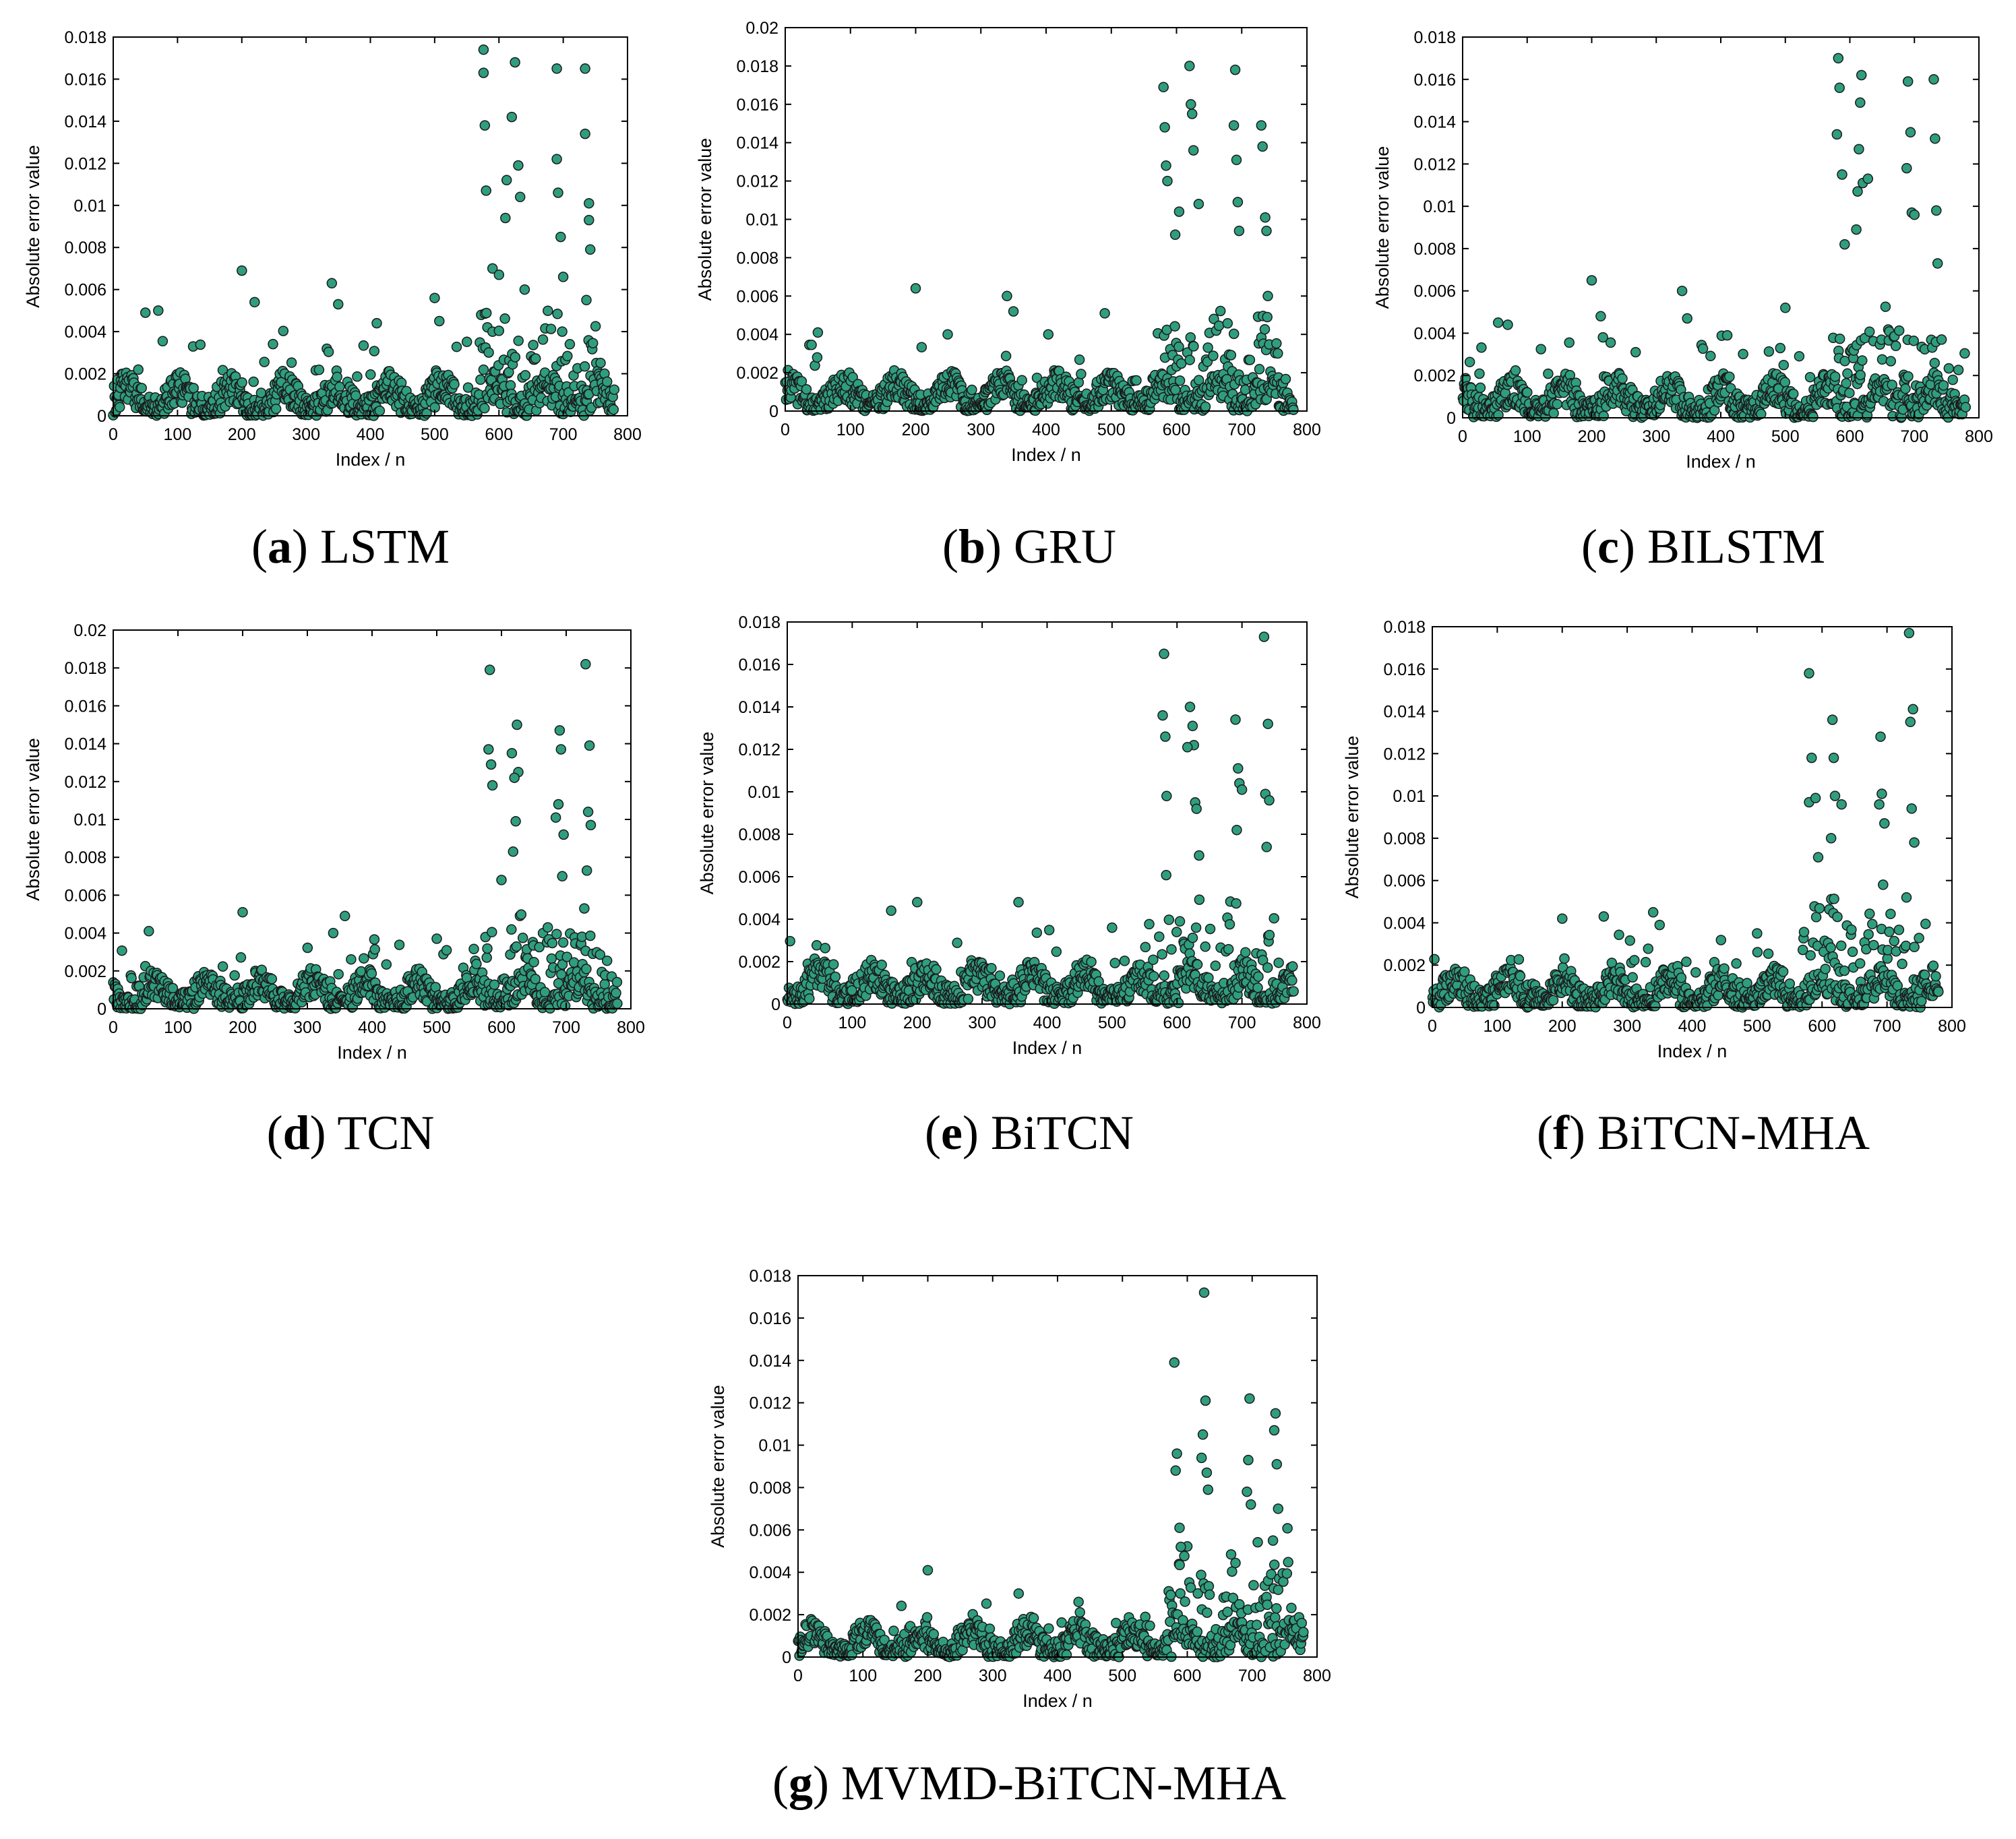 The height and width of the screenshot is (1839, 2016). Describe the element at coordinates (851, 429) in the screenshot. I see `x-tick-label: 100` at that location.